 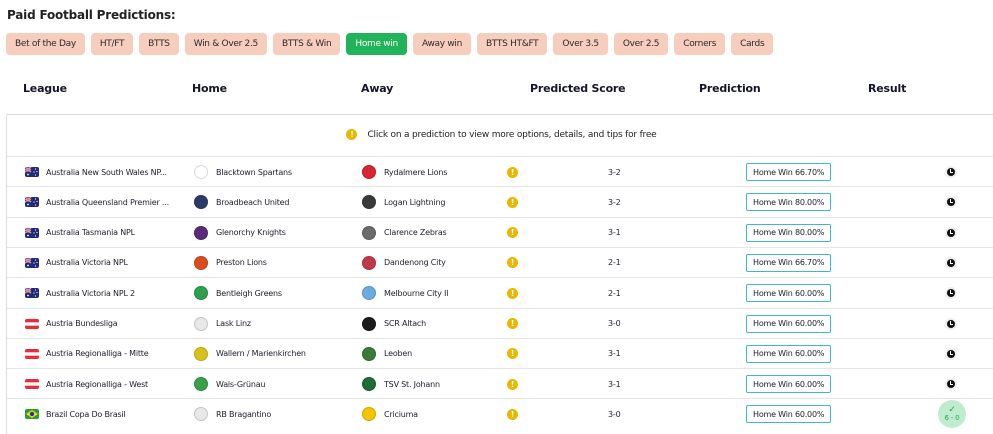 I want to click on result-won-badge: ✓ 6 - 0, so click(x=952, y=414).